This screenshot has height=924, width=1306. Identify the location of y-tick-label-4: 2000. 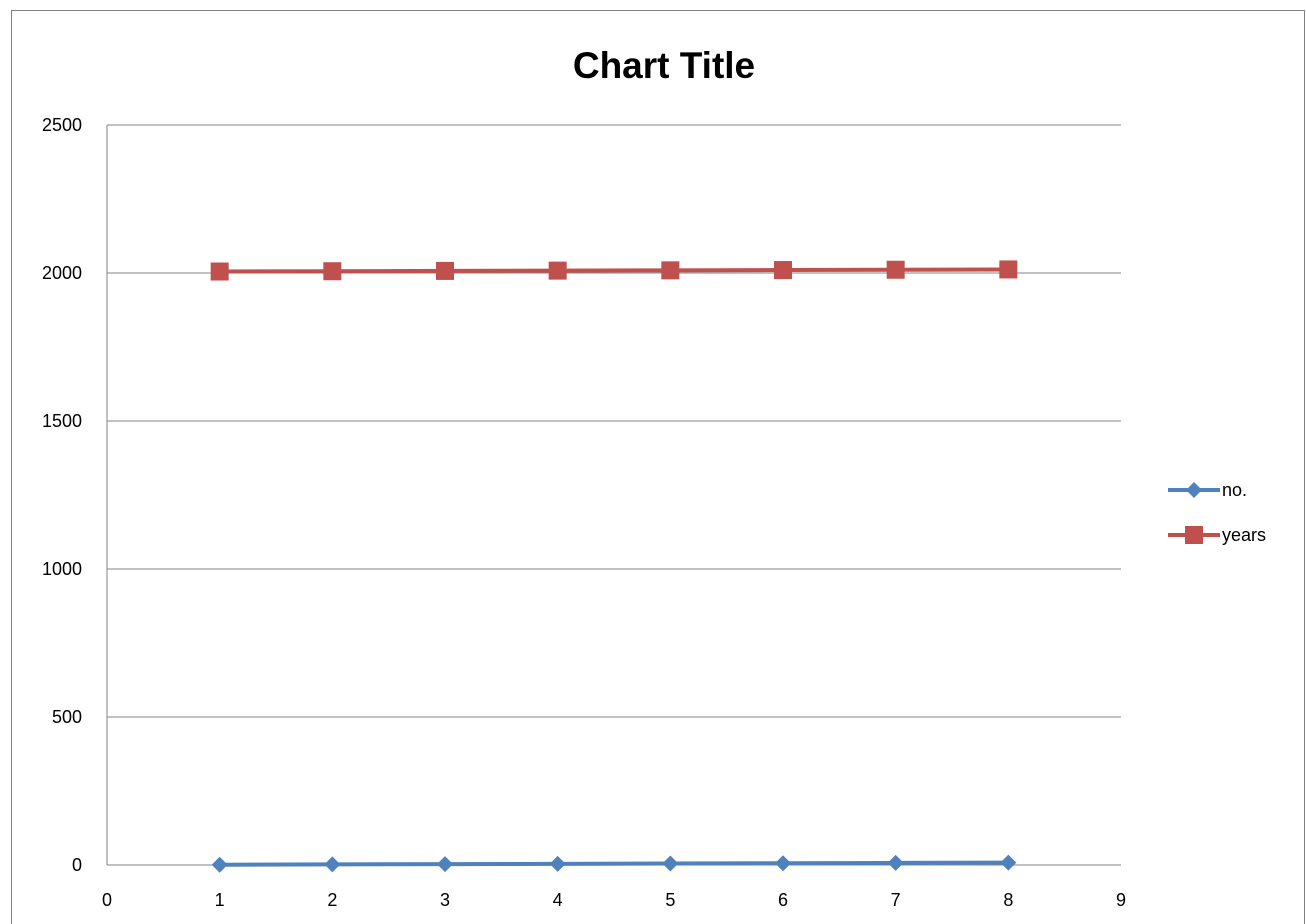
(62, 273).